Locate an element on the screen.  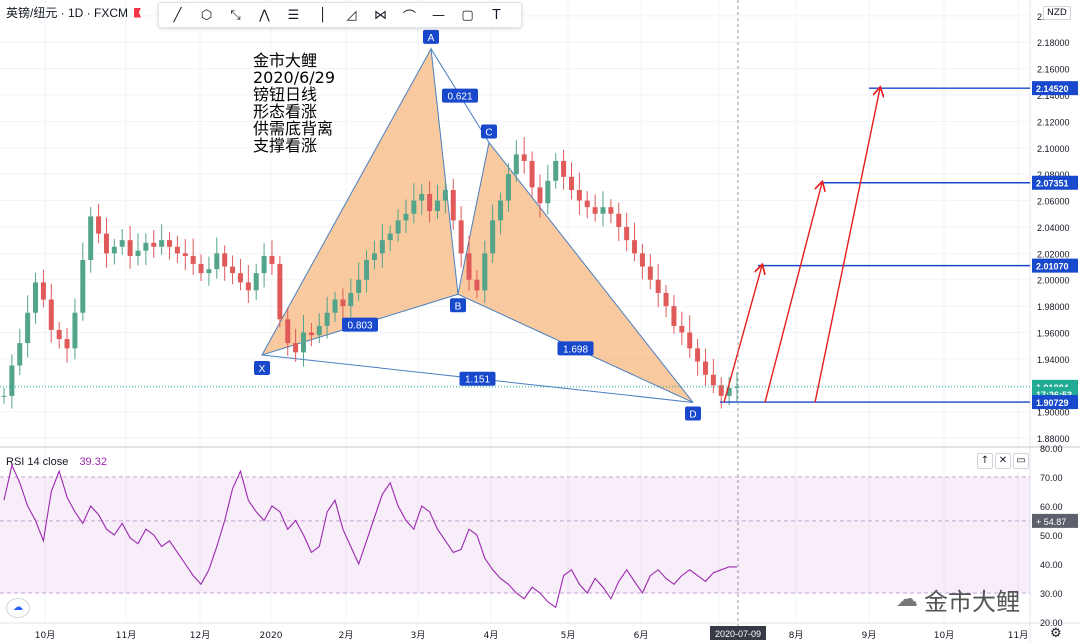
price-tick-label: 2.00000 is located at coordinates (1053, 281).